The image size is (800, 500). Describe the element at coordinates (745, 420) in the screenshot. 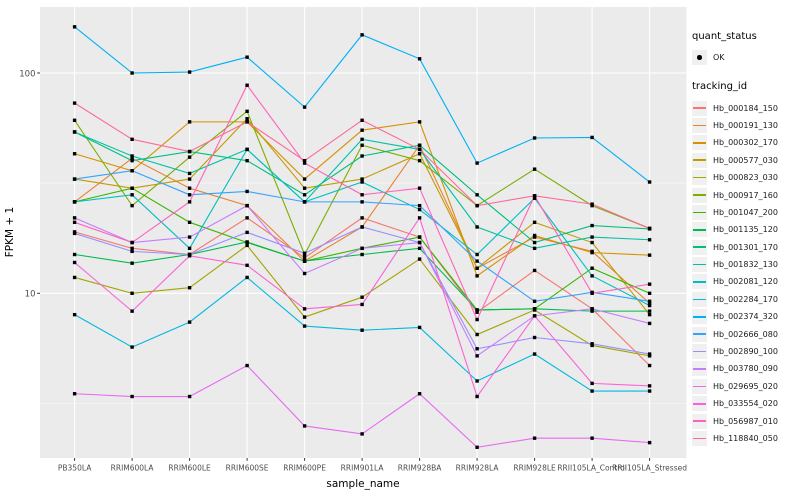

I see `legend-entry: Hb_056987_010` at that location.